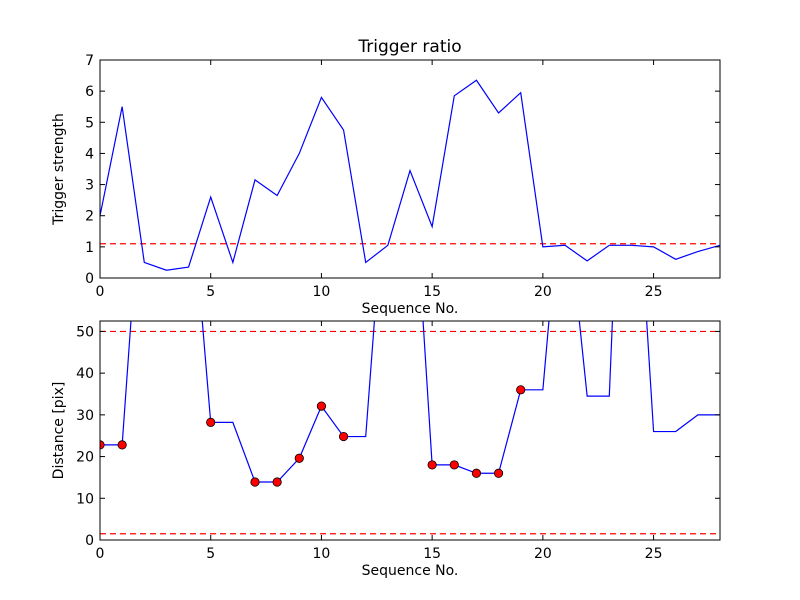 The width and height of the screenshot is (800, 600). What do you see at coordinates (85, 499) in the screenshot?
I see `y-tick-label: 10` at bounding box center [85, 499].